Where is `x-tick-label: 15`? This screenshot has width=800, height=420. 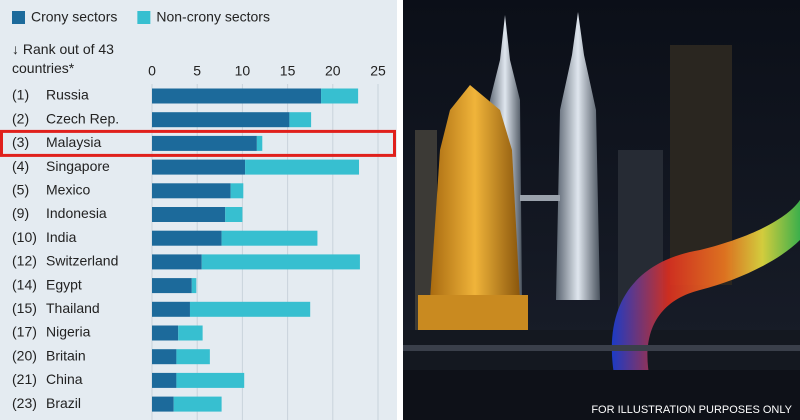
x-tick-label: 15 is located at coordinates (288, 71).